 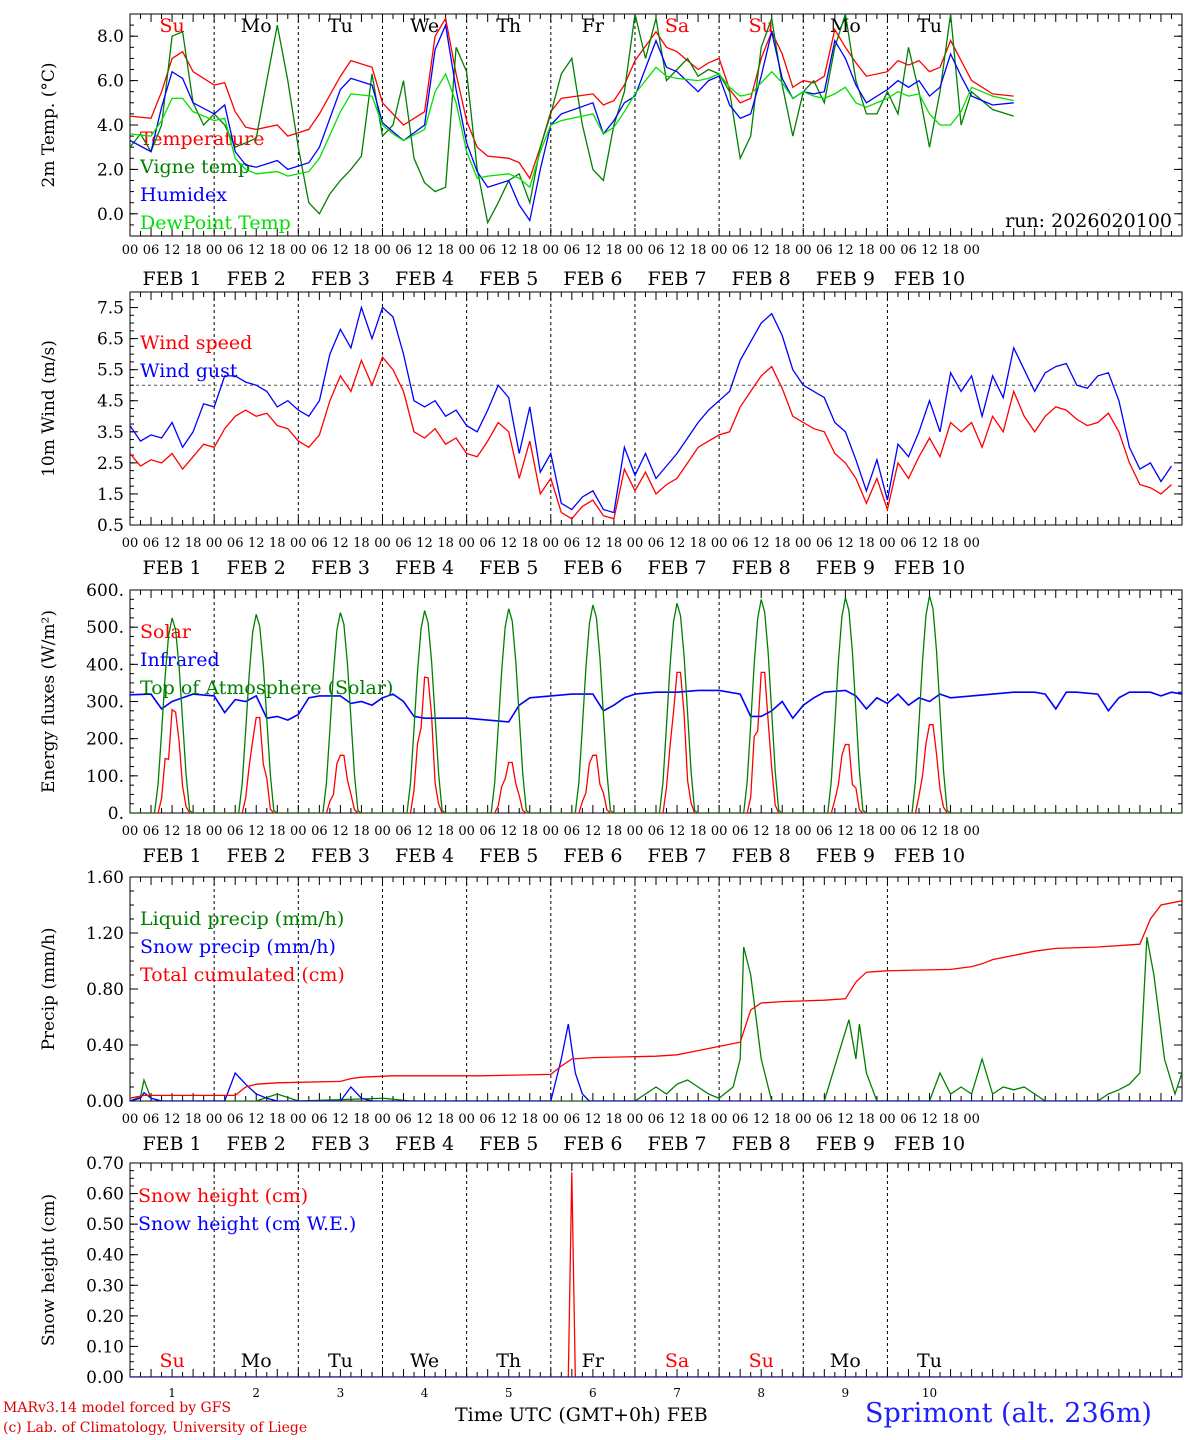 I want to click on series-line-wind-speed, so click(x=651, y=437).